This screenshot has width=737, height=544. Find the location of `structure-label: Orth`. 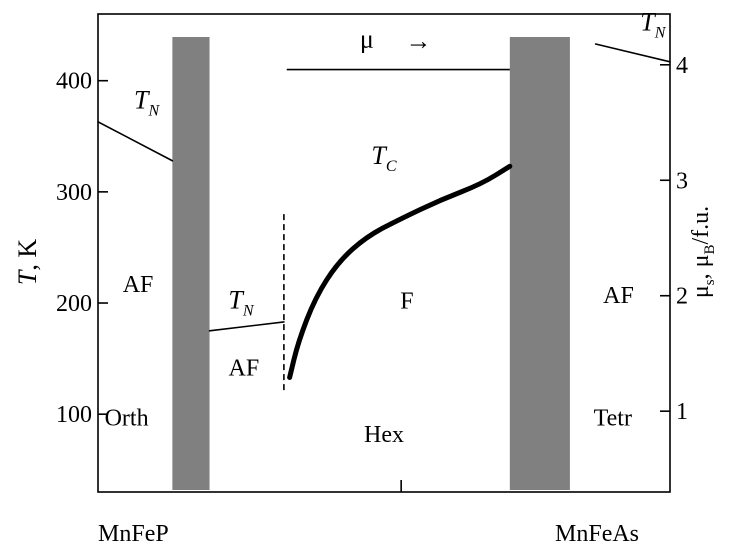

structure-label: Orth is located at coordinates (127, 418).